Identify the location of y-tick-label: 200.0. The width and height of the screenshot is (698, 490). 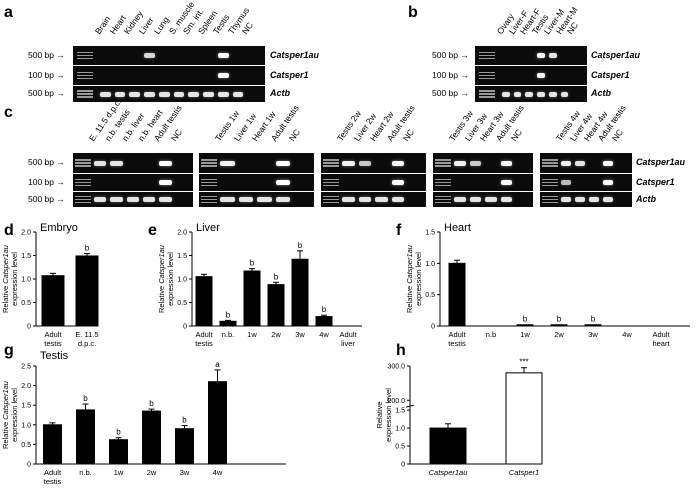
(396, 401).